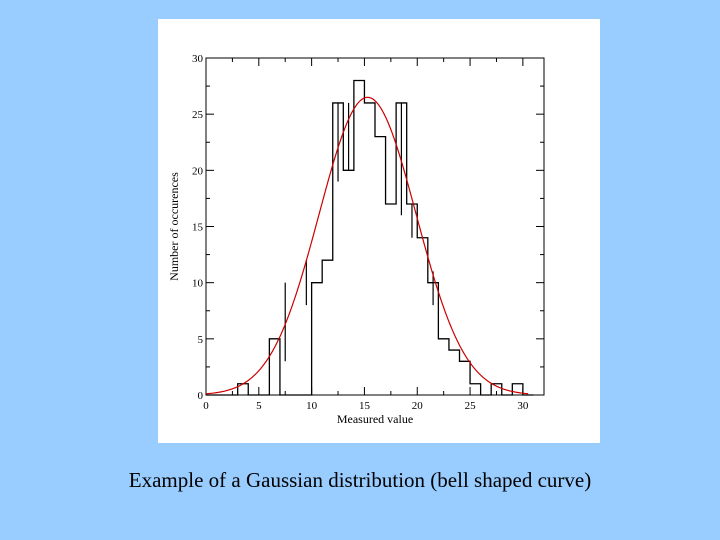  I want to click on y-tick-label: 5, so click(201, 340).